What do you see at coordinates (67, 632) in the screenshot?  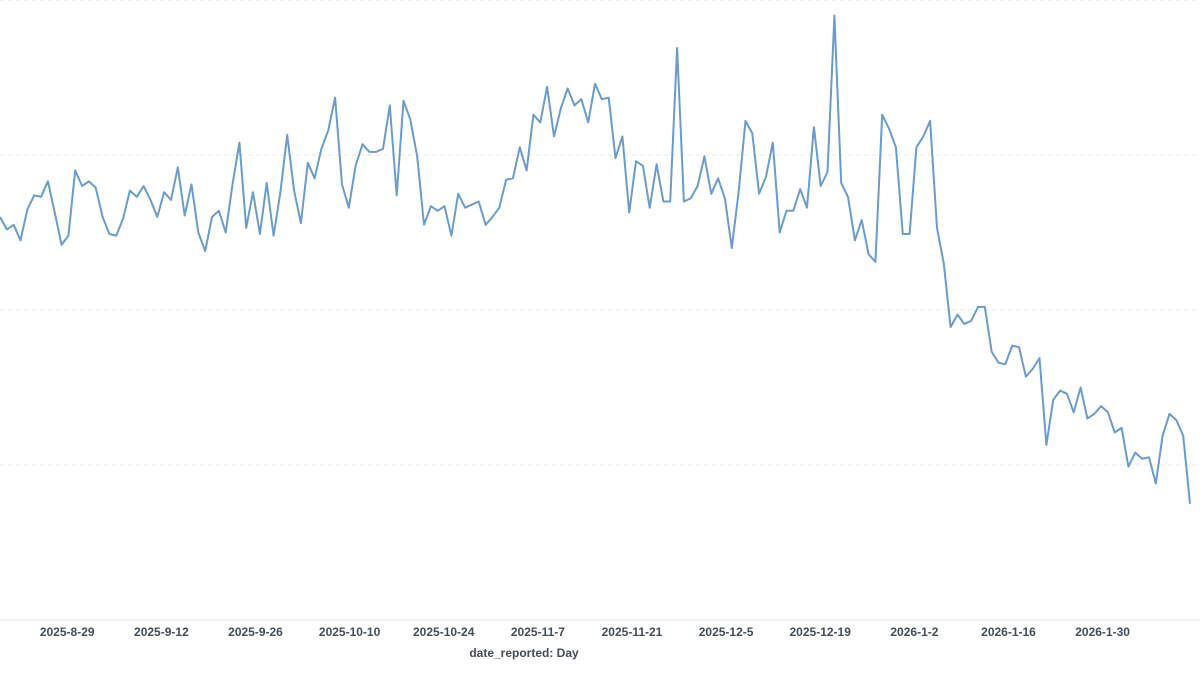 I see `x-tick-label: 2025-8-29` at bounding box center [67, 632].